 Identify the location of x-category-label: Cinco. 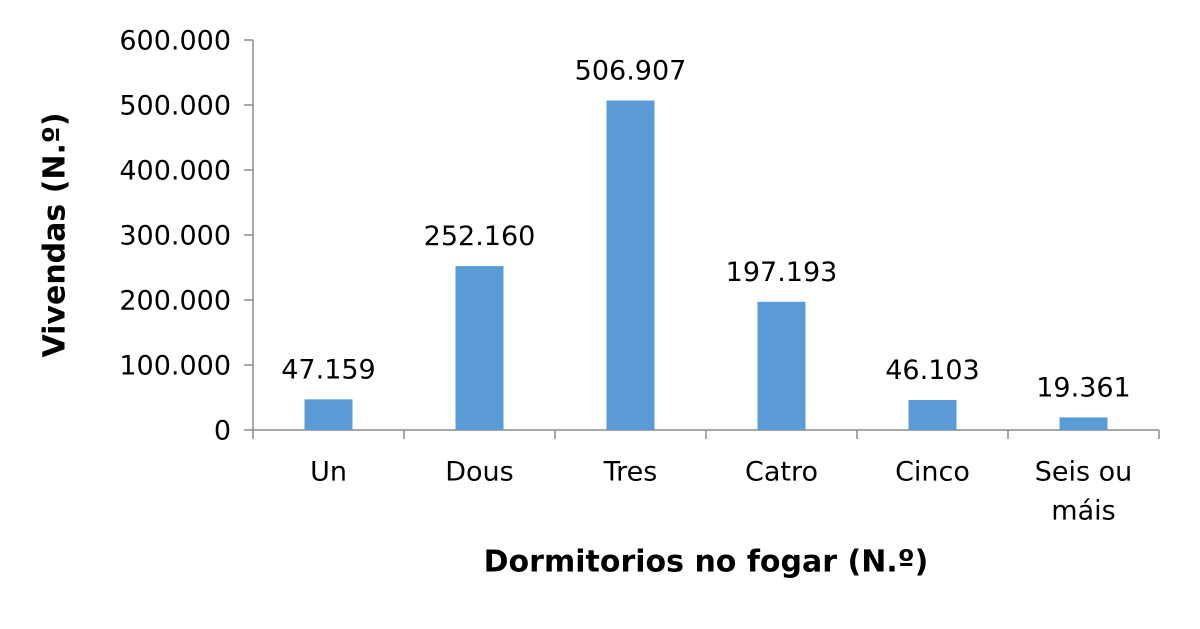
(932, 471).